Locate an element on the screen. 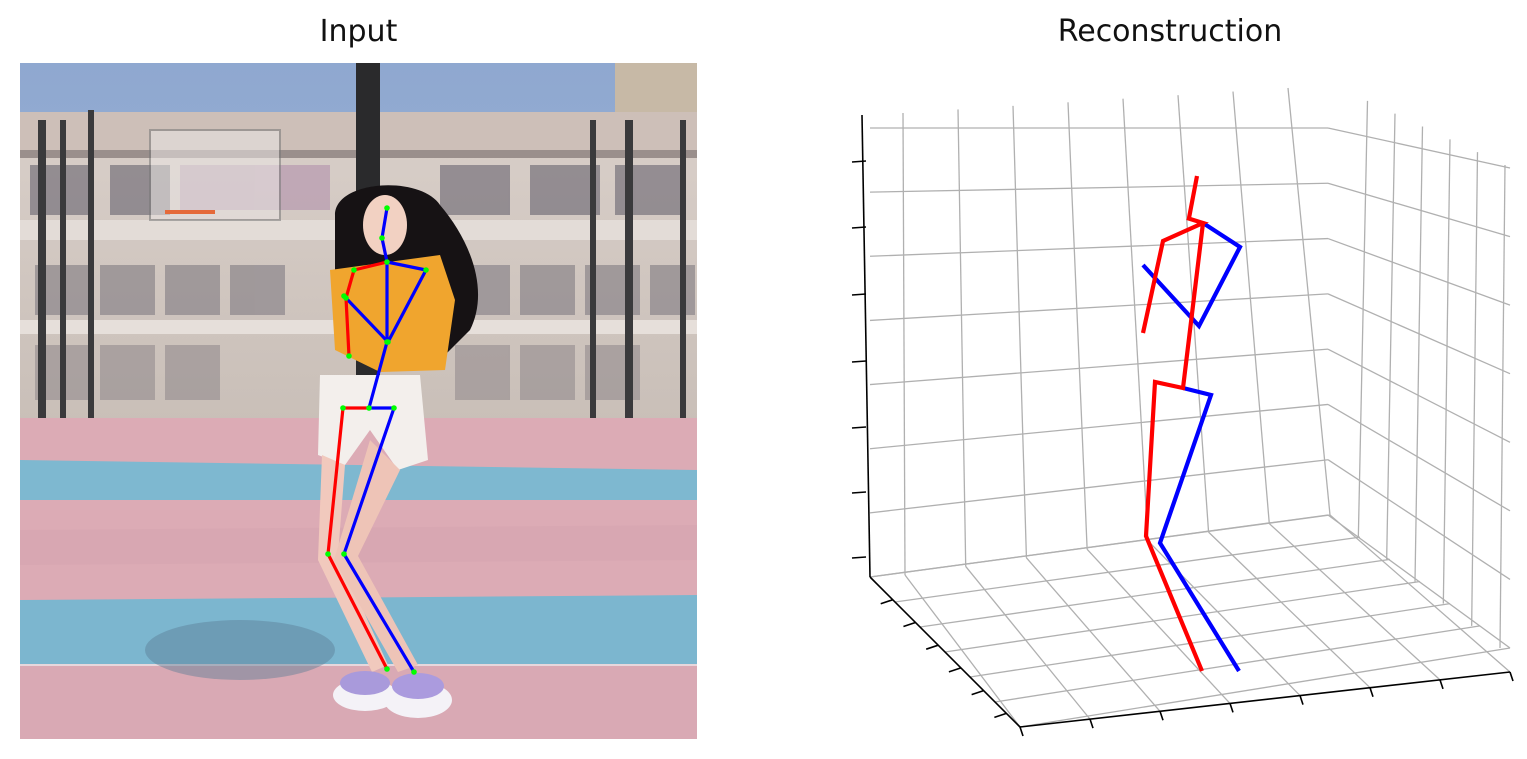  bone-2d-right-r_hip-r_knee is located at coordinates (335, 481).